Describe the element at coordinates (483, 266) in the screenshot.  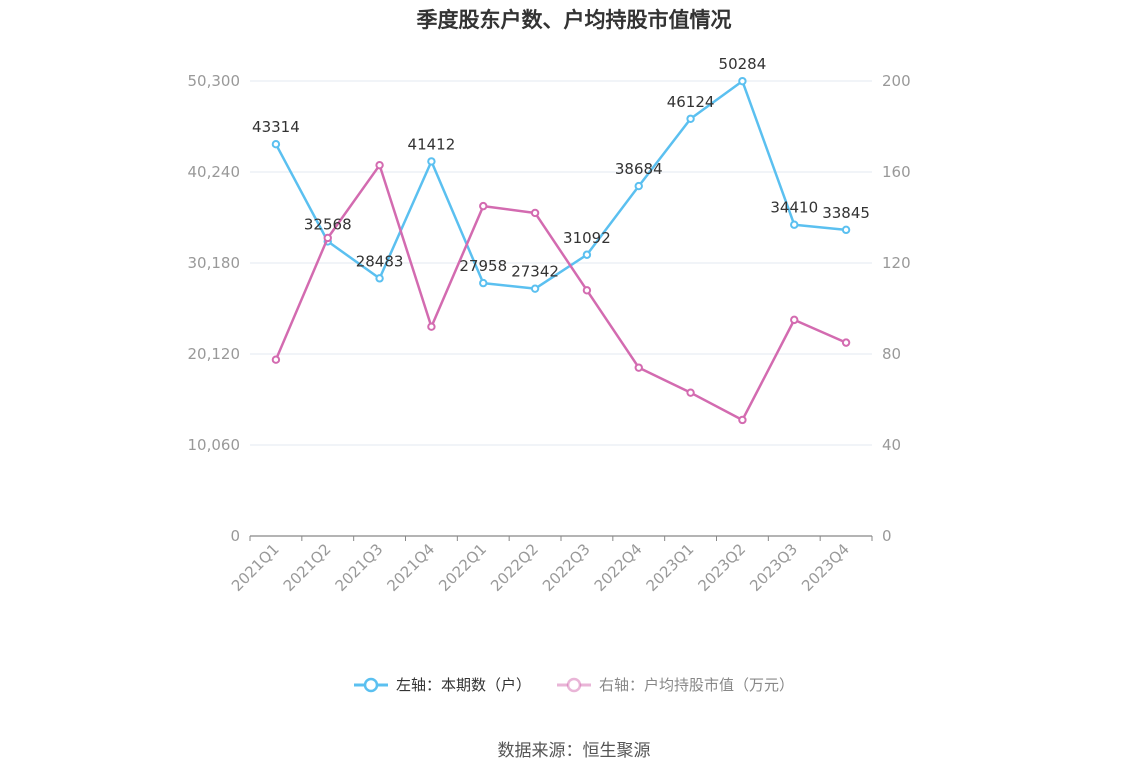
I see `data-label: 27958` at that location.